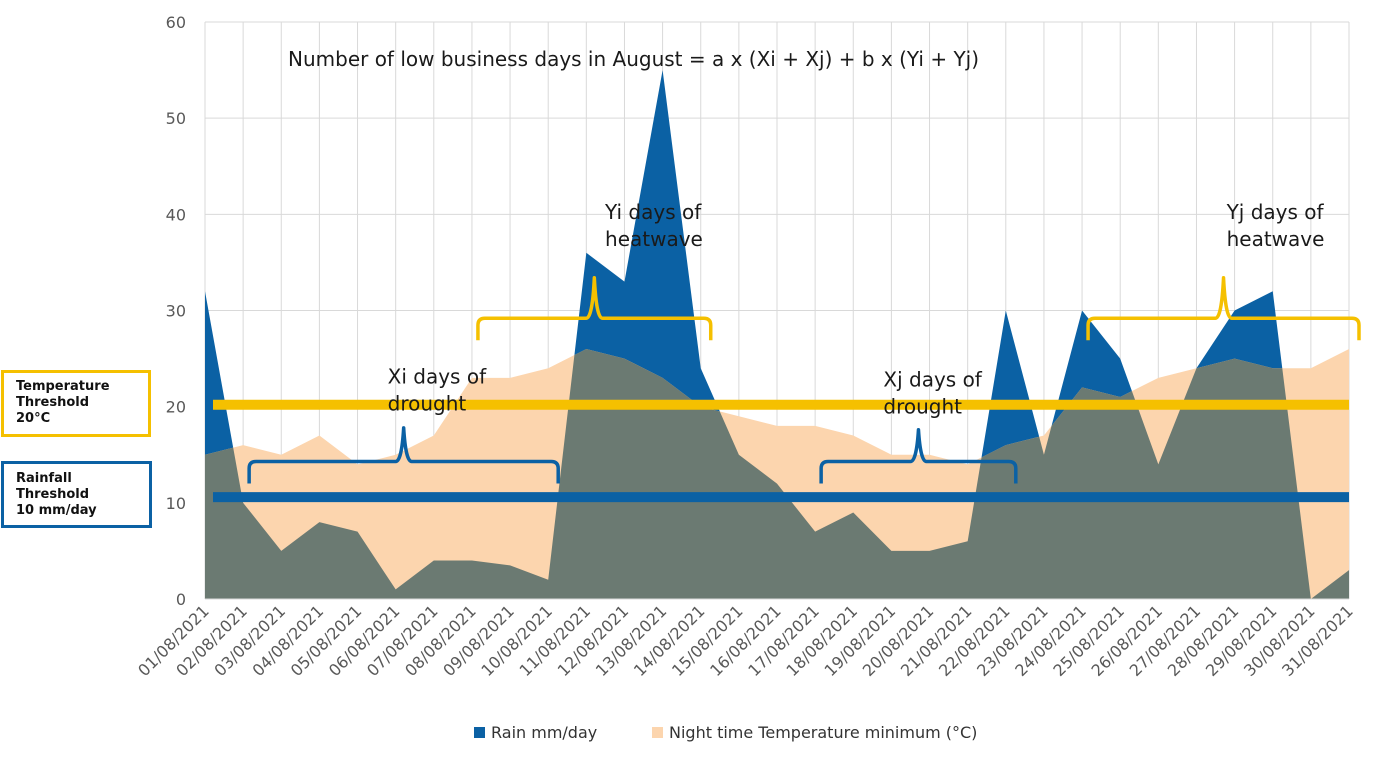  Describe the element at coordinates (479, 732) in the screenshot. I see `legend-swatch-rain` at that location.